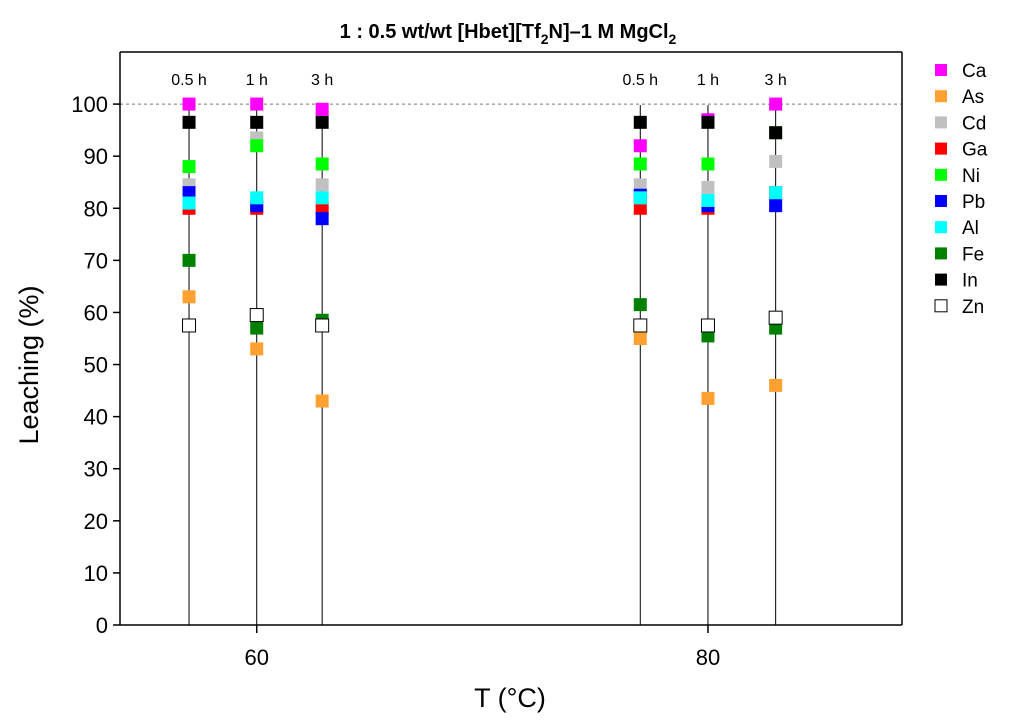 This screenshot has width=1011, height=720. I want to click on x-axis-label: T (°C), so click(510, 698).